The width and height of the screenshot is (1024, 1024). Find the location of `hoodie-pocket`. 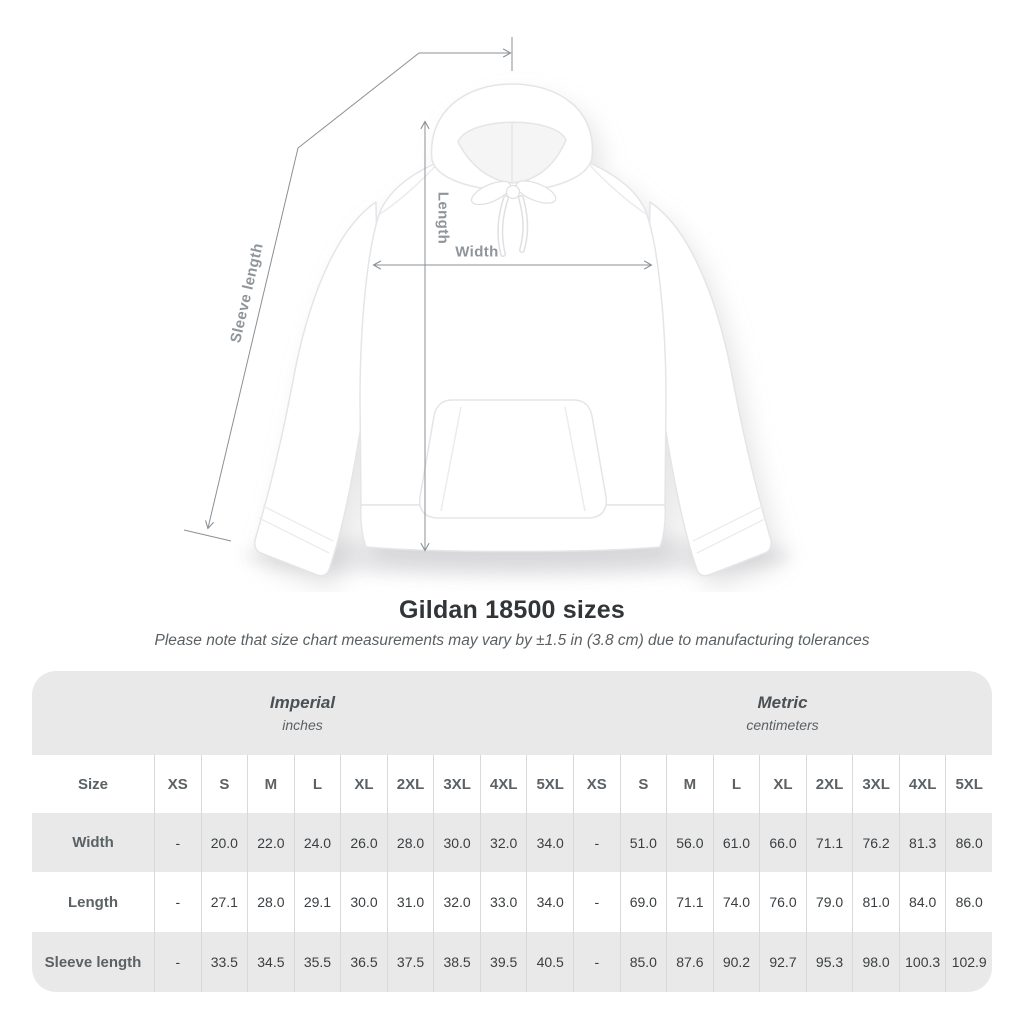

hoodie-pocket is located at coordinates (513, 459).